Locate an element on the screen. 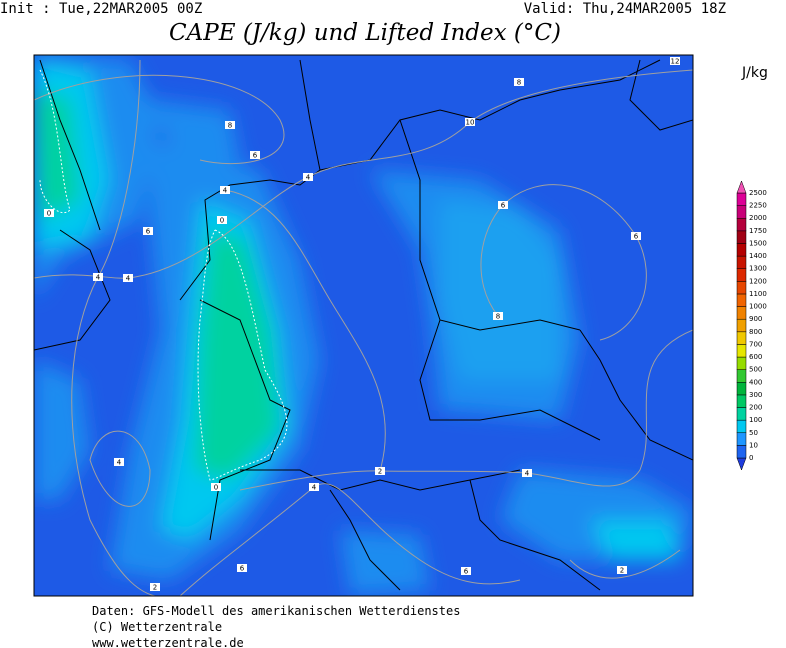  init-time: Init : Tue,22MAR2005 00Z is located at coordinates (101, 9).